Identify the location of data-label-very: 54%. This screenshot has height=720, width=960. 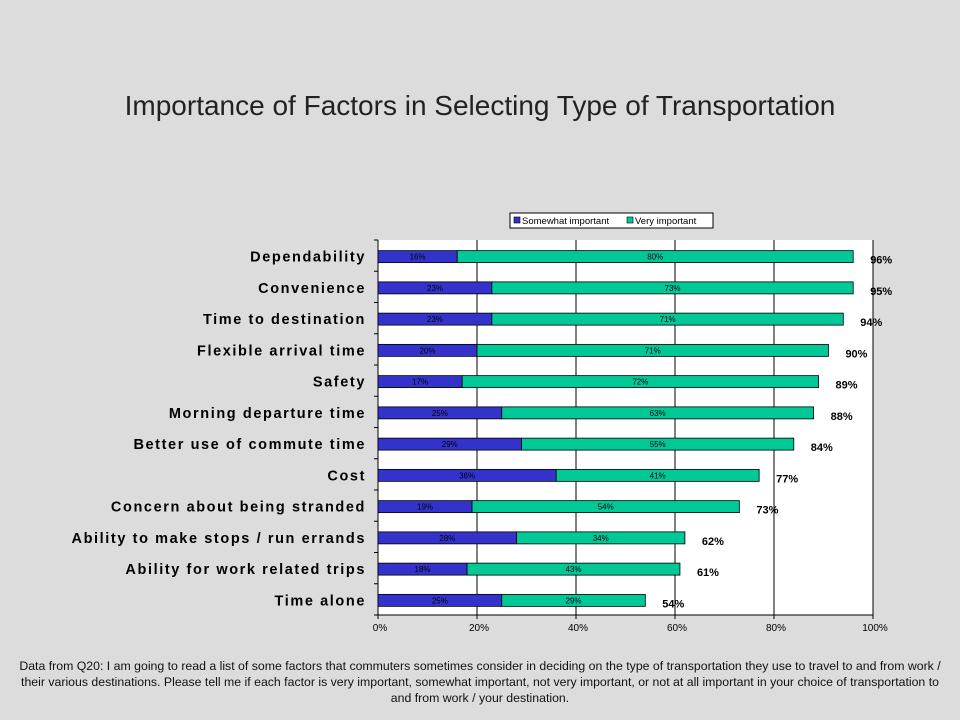
(606, 507).